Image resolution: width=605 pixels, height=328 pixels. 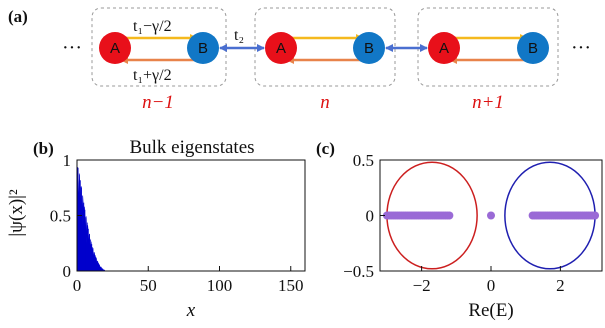 I want to click on hop-label-intercell: t₂, so click(x=239, y=35).